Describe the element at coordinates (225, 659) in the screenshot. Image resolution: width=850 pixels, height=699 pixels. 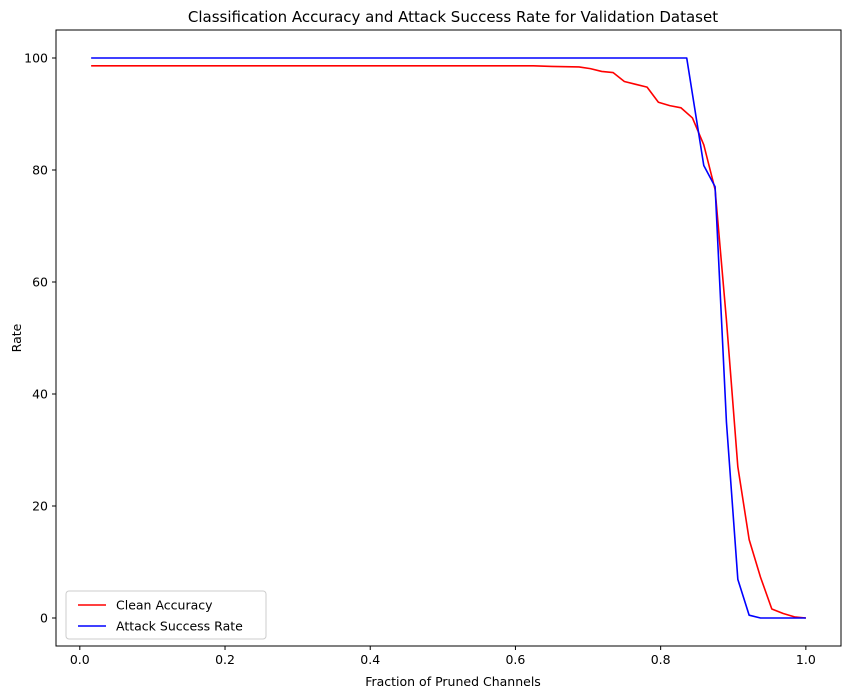
I see `x-tick-label: 0.2` at that location.